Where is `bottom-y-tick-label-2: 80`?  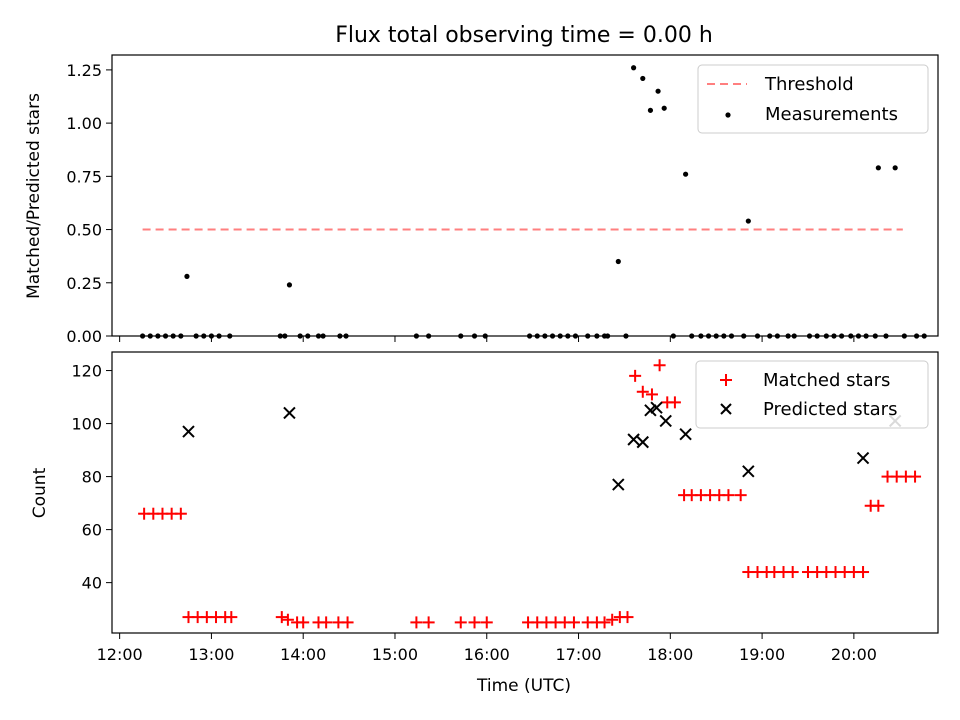 bottom-y-tick-label-2: 80 is located at coordinates (92, 477).